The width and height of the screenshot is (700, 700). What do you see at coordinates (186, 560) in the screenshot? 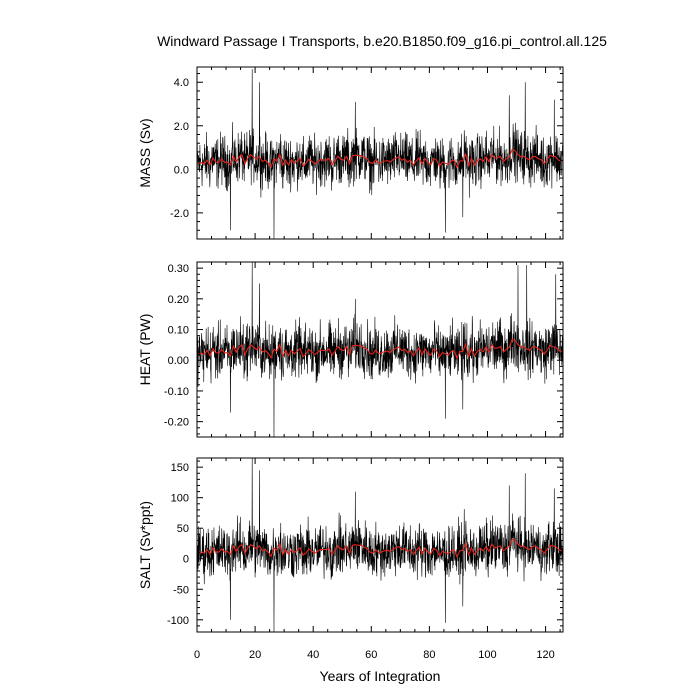
I see `y-tick-label: 0` at bounding box center [186, 560].